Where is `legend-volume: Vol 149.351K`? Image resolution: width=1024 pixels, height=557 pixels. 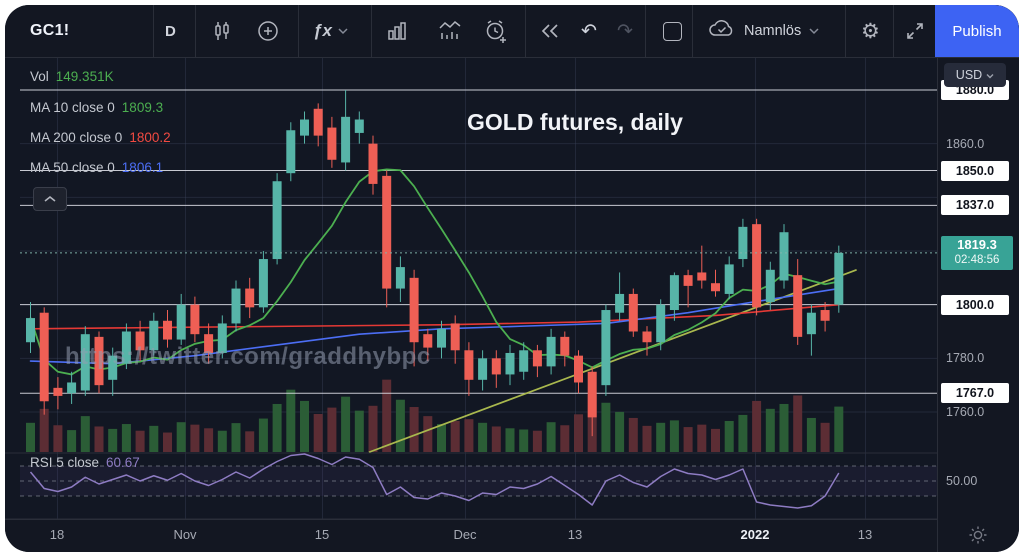
legend-volume: Vol 149.351K is located at coordinates (72, 76).